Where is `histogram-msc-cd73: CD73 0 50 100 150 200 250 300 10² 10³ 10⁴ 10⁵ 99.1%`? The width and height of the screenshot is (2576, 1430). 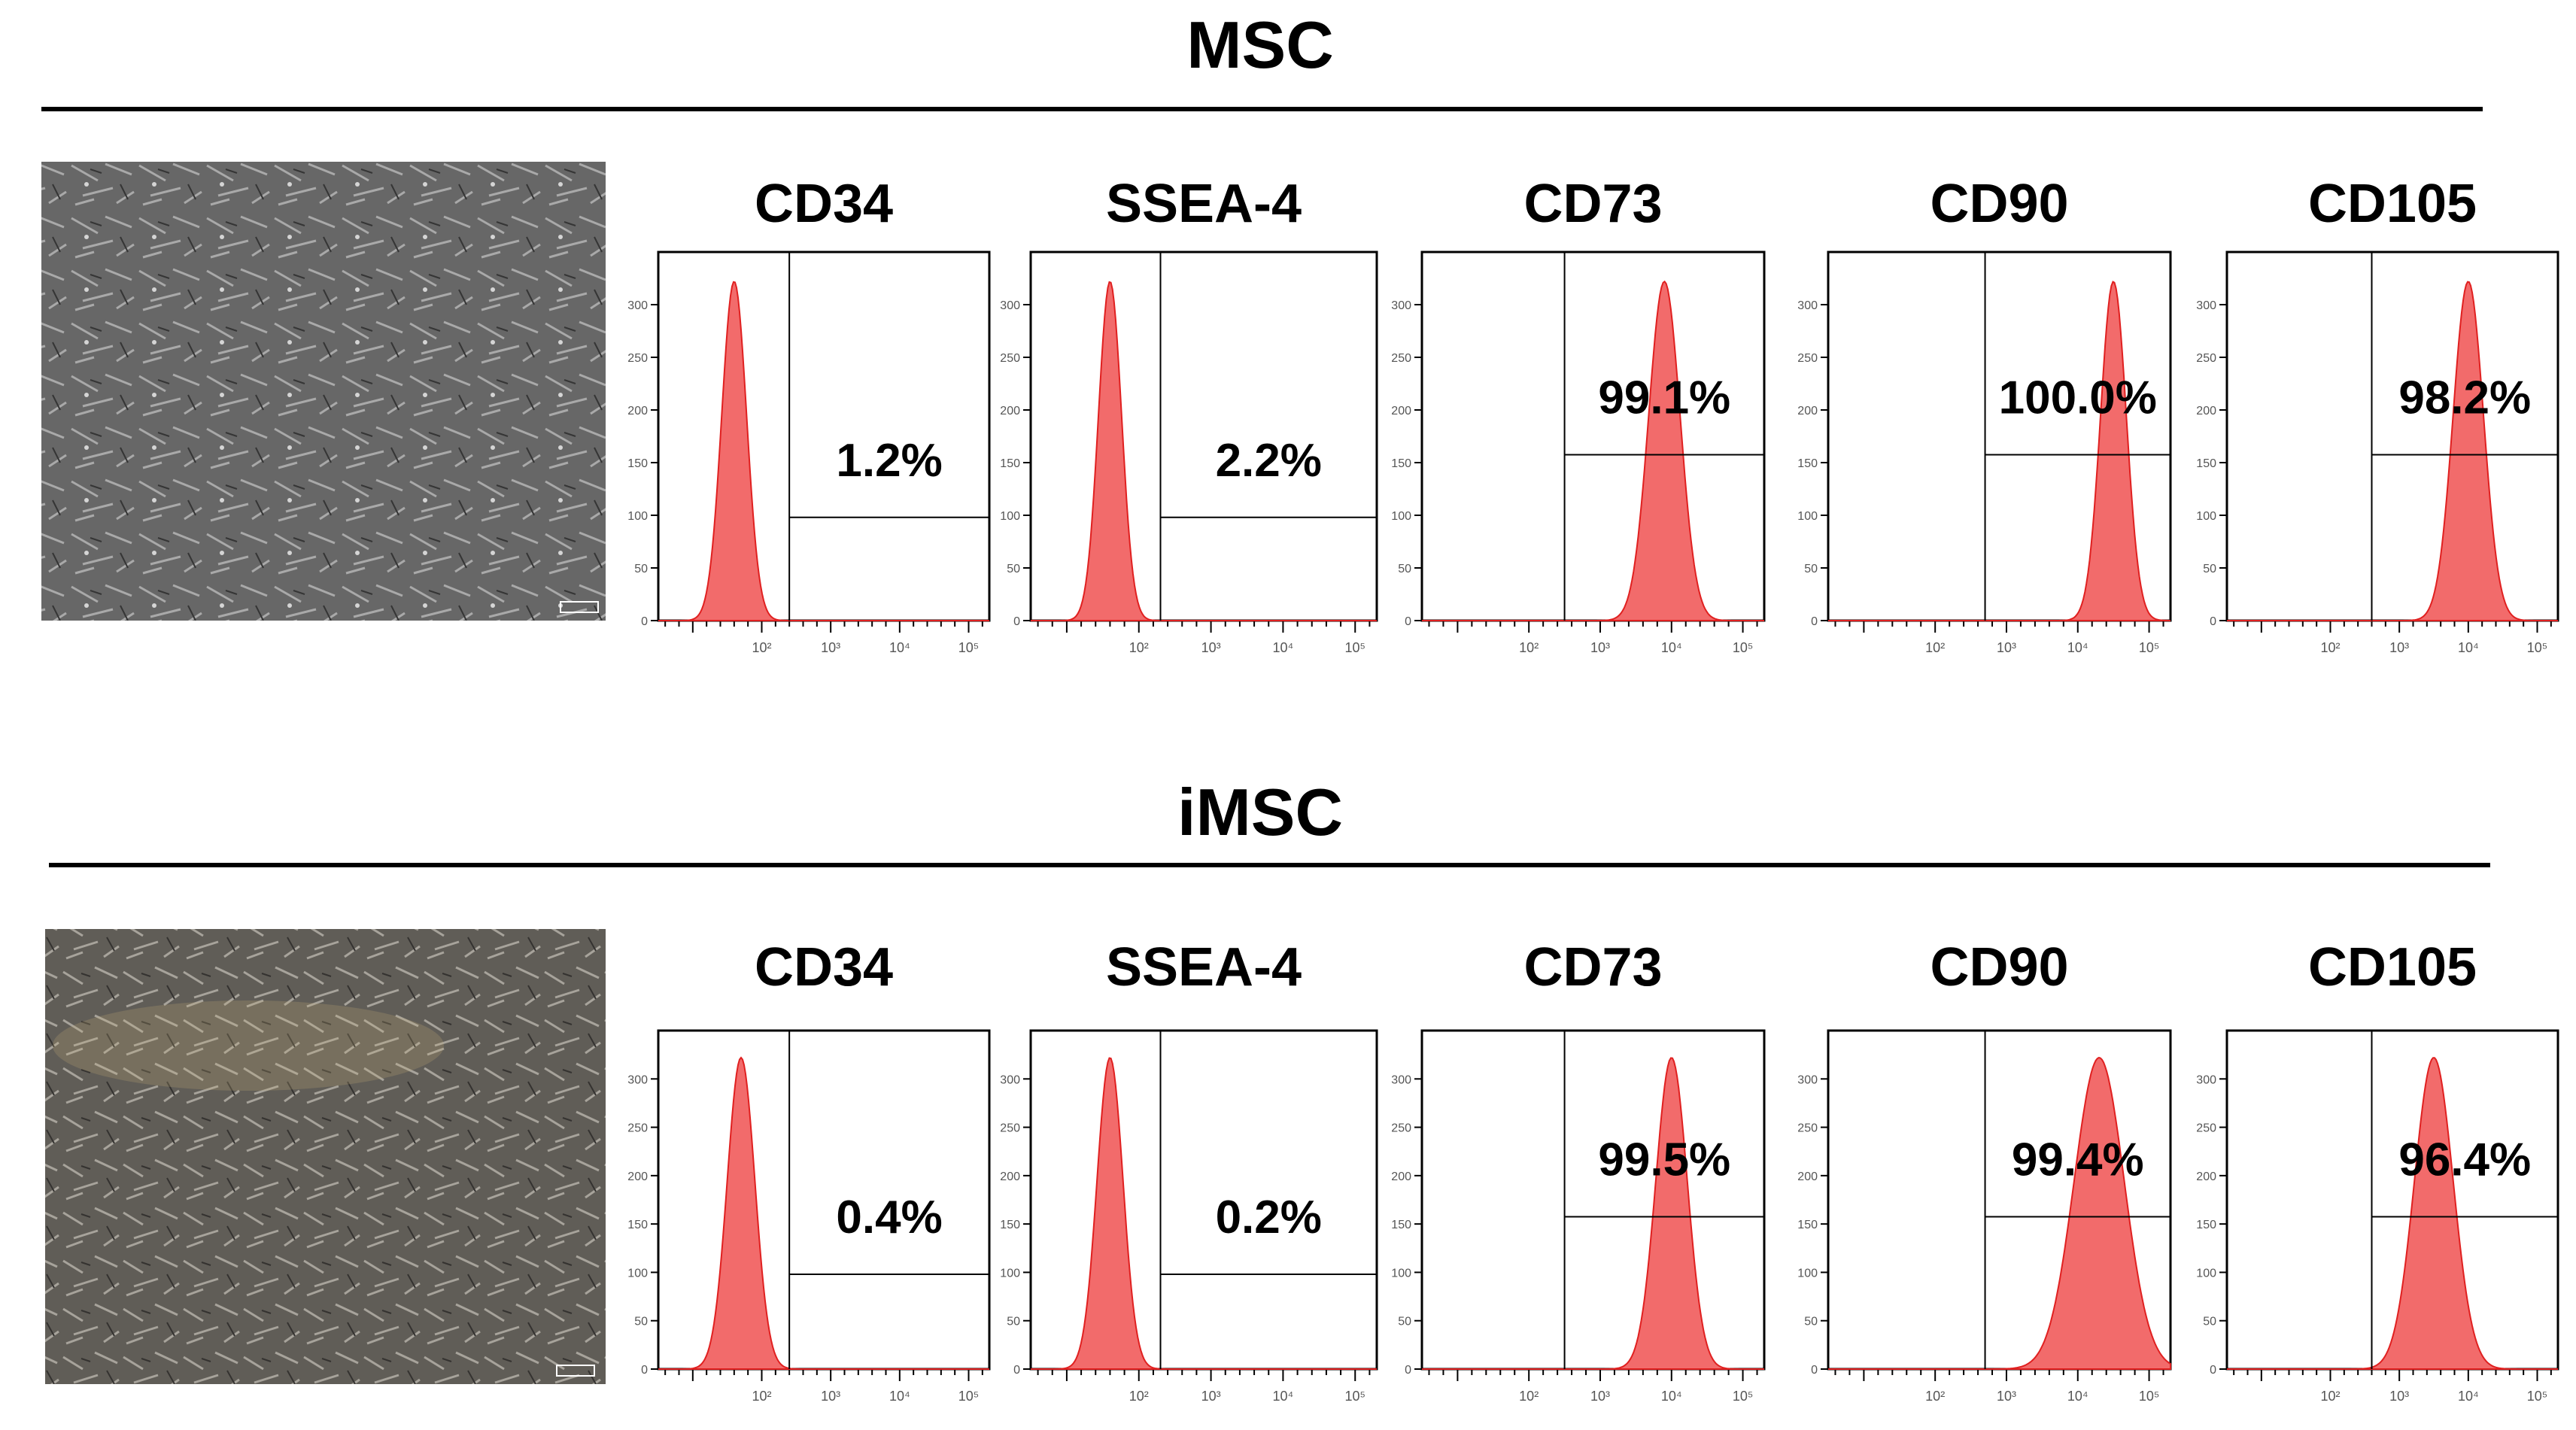
histogram-msc-cd73: CD73 0 50 100 150 200 250 300 10² 10³ 10⁴ 10⁵ 99.1% is located at coordinates (1579, 414).